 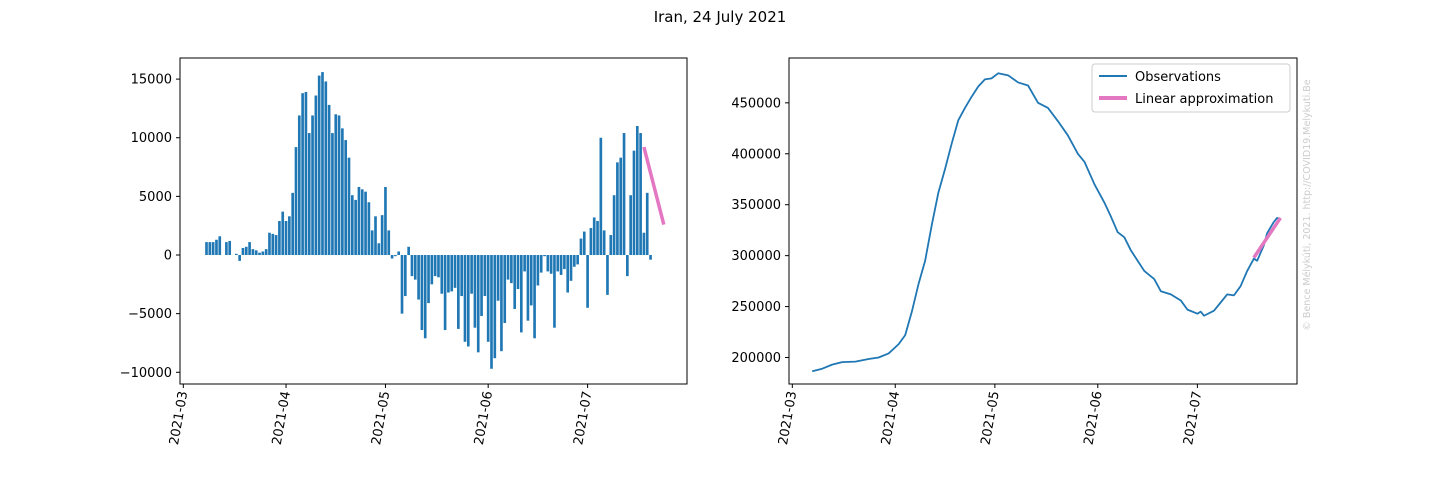 I want to click on bar-chart-y-tick-label: 5000, so click(x=155, y=197).